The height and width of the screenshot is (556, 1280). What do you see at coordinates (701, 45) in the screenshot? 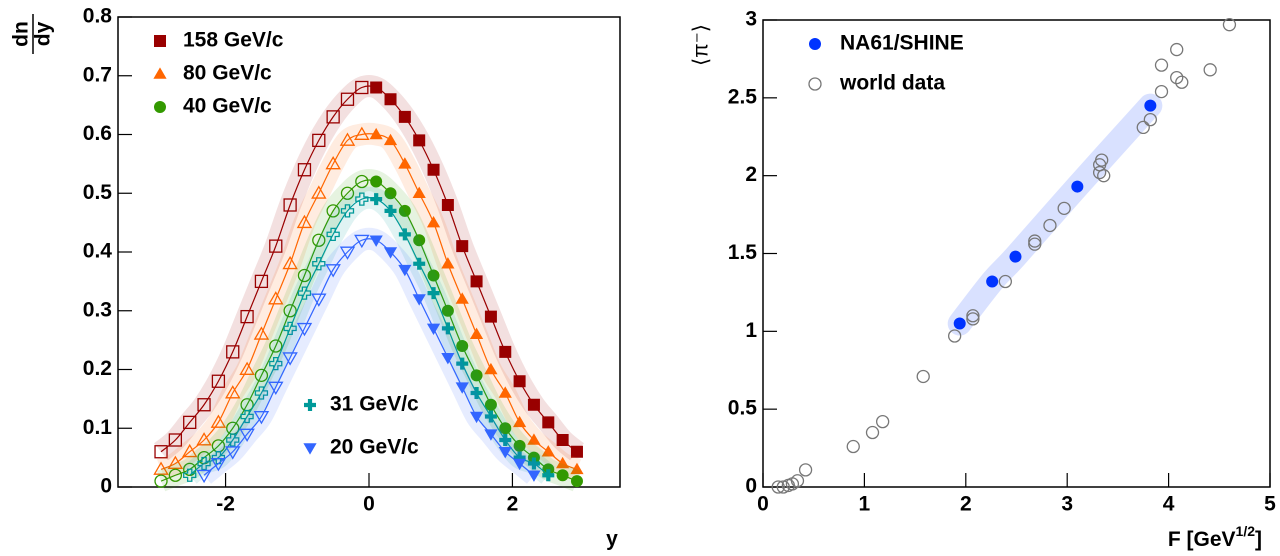
I see `y-label: ⟨π⁻⟩` at bounding box center [701, 45].